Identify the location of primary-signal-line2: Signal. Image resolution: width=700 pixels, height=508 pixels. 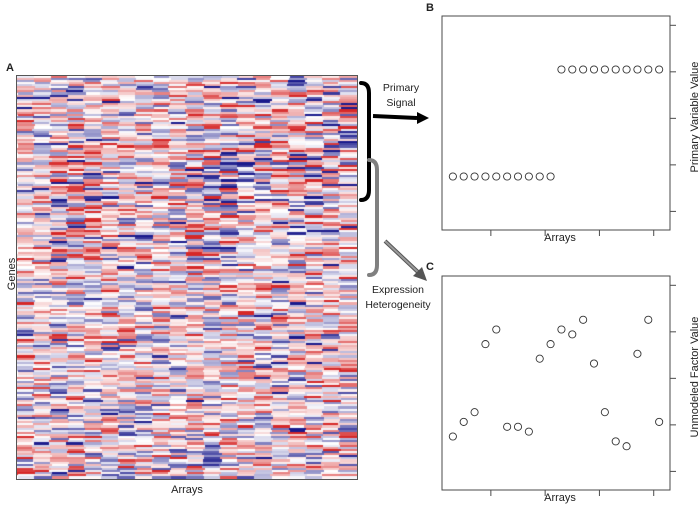
(401, 103).